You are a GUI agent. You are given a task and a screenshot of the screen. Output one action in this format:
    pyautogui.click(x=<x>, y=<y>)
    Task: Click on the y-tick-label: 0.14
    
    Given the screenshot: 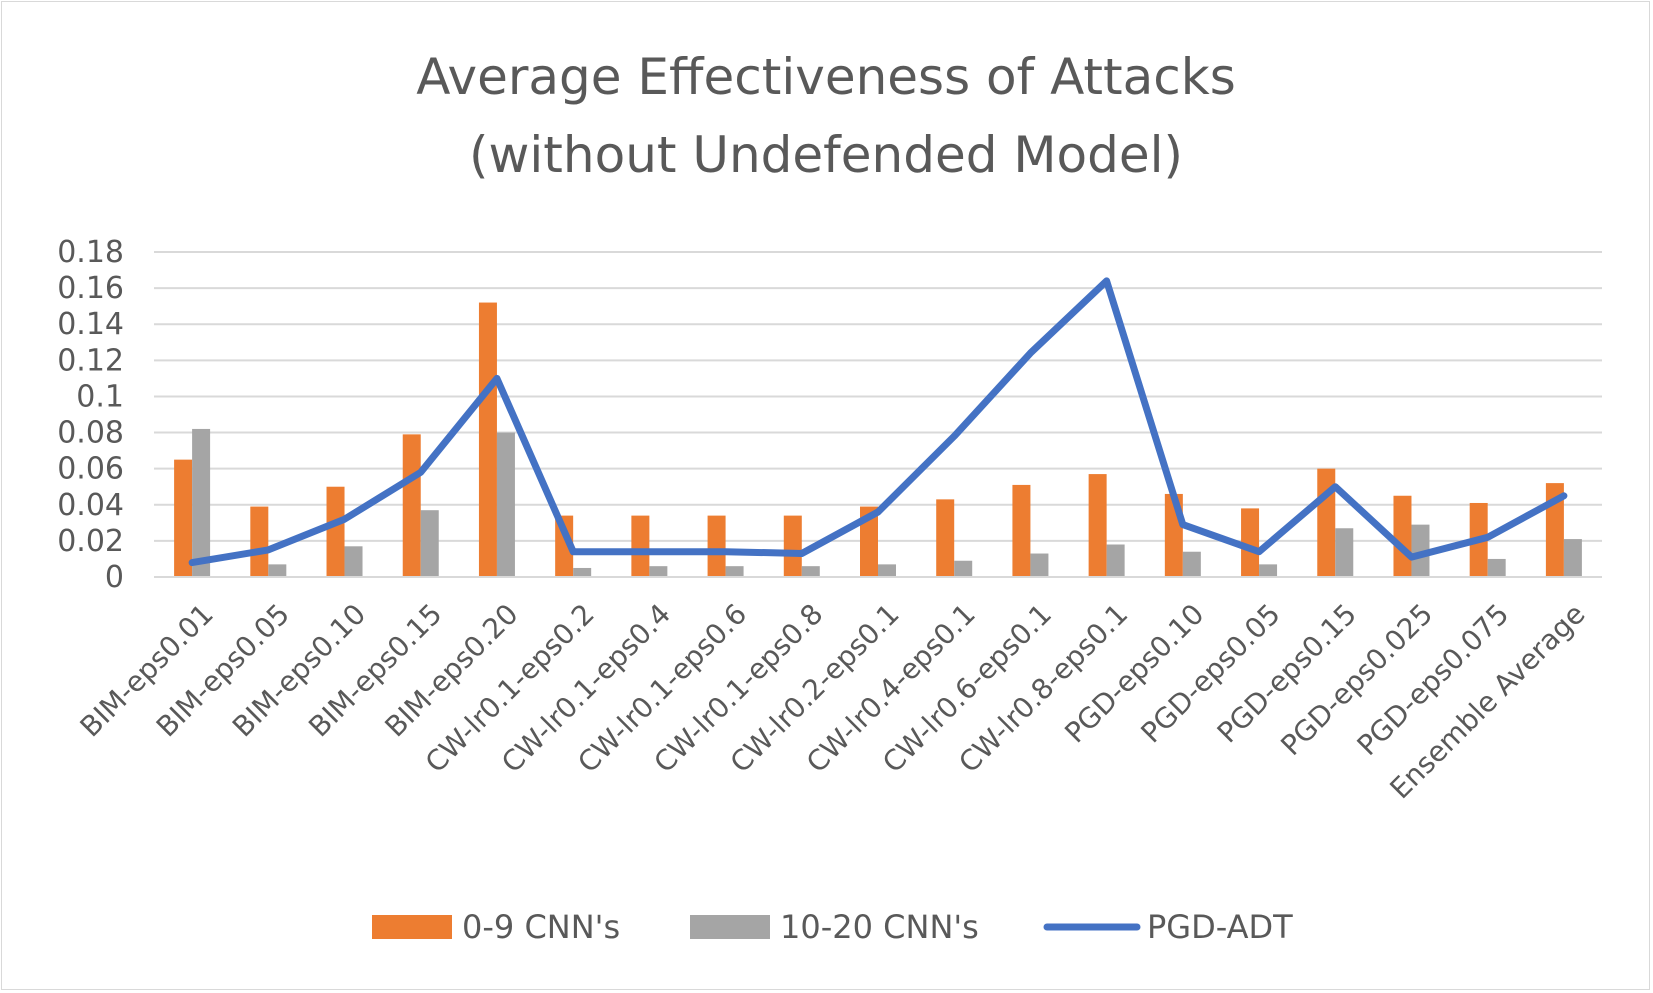 What is the action you would take?
    pyautogui.click(x=90, y=324)
    